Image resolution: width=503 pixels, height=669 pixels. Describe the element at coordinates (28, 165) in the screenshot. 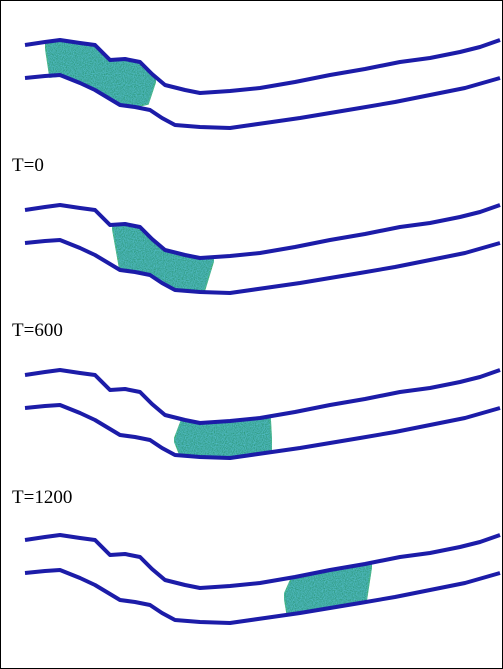

I see `time-label: T=0` at that location.